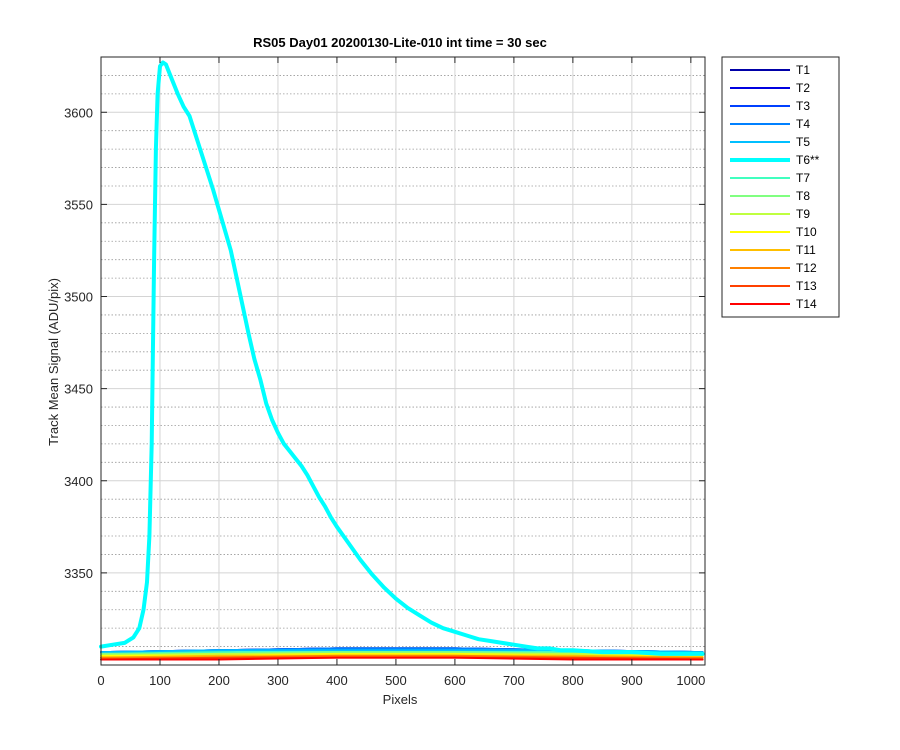  I want to click on y-axis-label: Track Mean Signal (ADU/pix), so click(53, 362).